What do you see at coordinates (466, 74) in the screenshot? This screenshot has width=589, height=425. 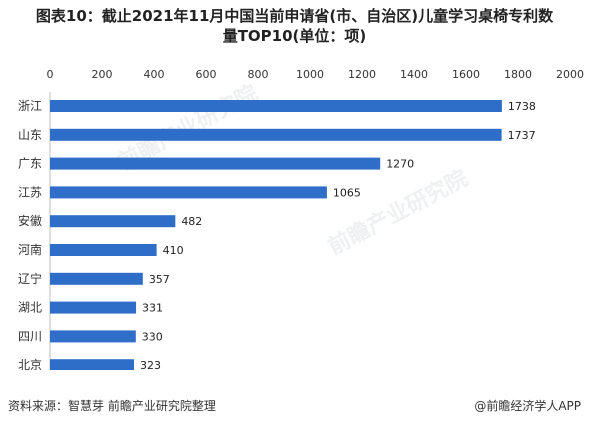 I see `x-tick-label-8: 1600` at bounding box center [466, 74].